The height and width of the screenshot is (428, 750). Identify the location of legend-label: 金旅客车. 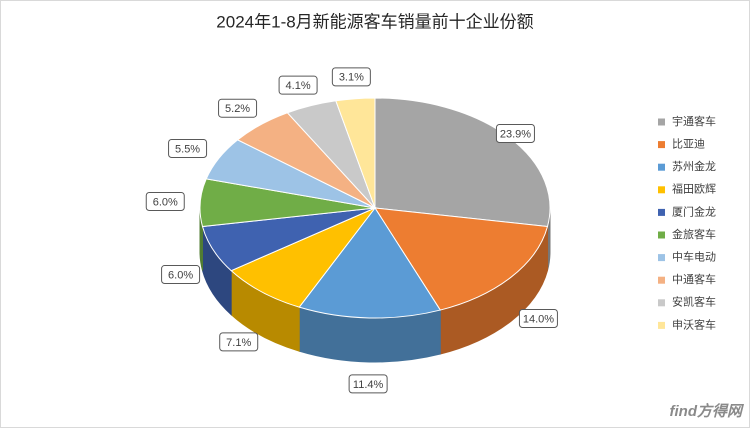
(694, 234).